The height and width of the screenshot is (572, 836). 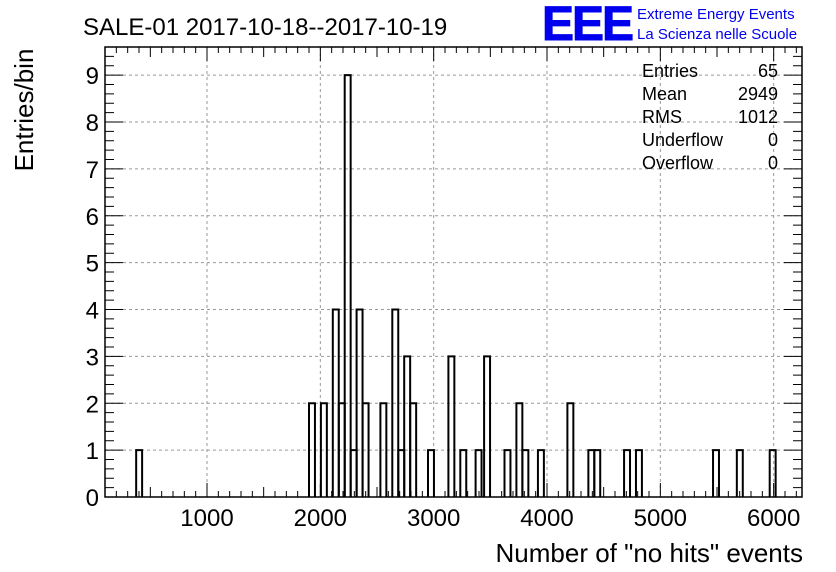 What do you see at coordinates (773, 518) in the screenshot?
I see `x-tick-label-5: 6000` at bounding box center [773, 518].